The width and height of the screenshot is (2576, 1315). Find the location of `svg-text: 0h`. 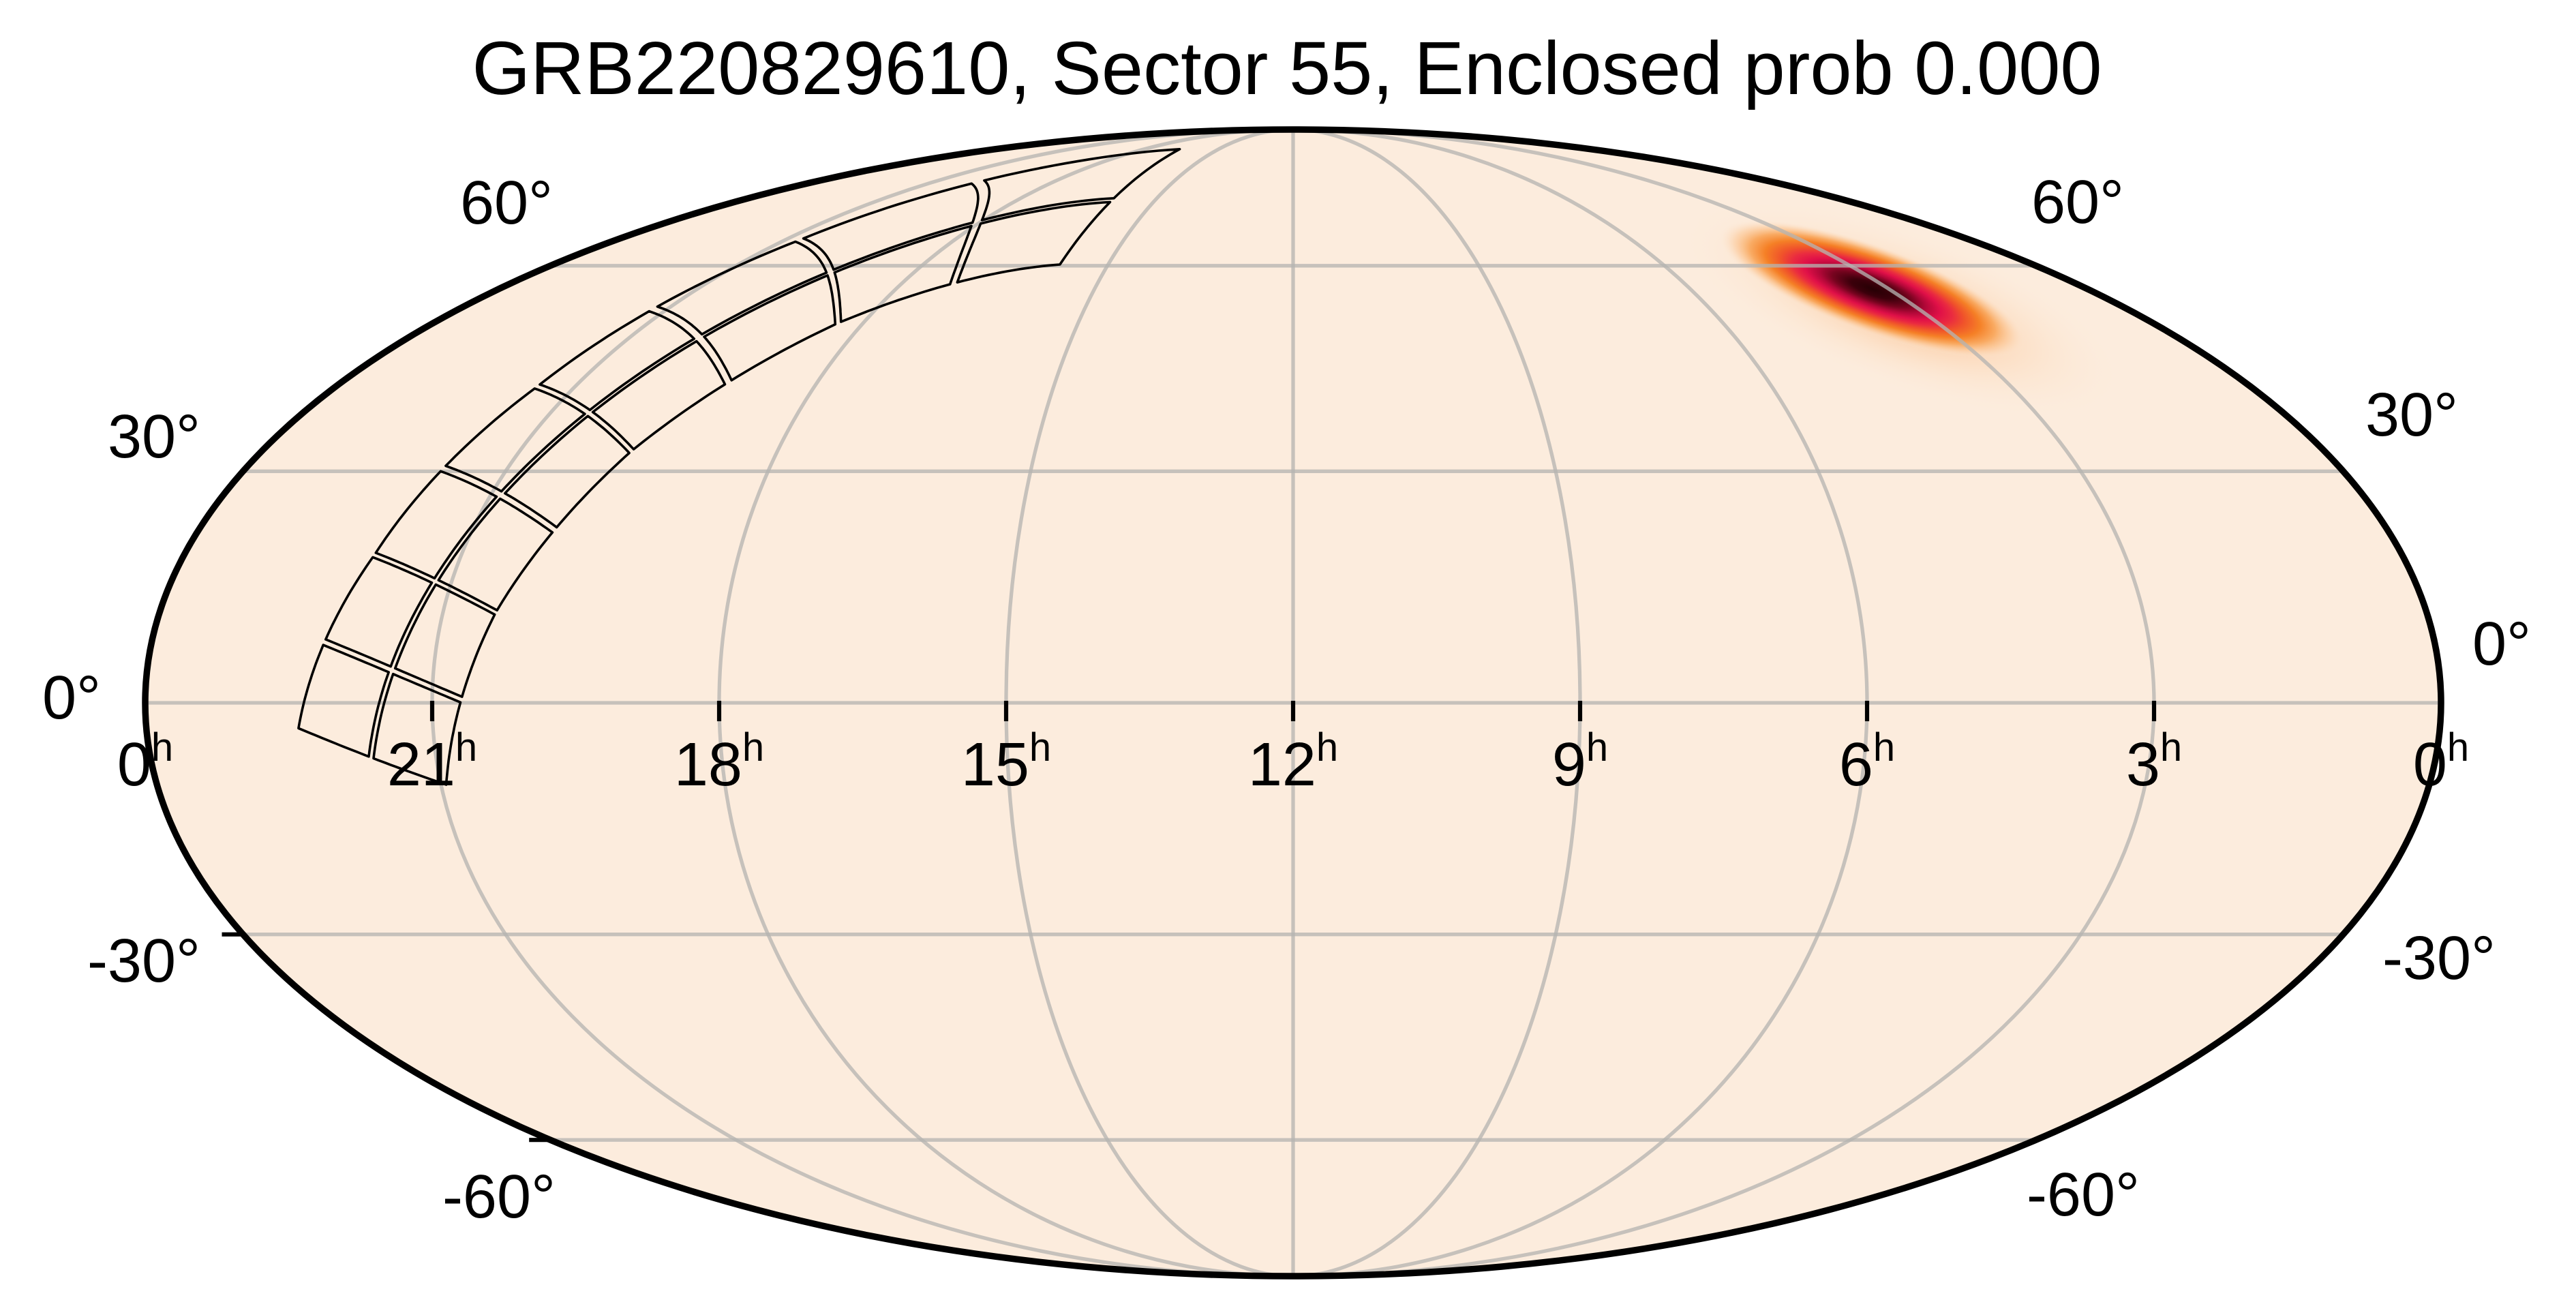

svg-text: 0h is located at coordinates (145, 762).